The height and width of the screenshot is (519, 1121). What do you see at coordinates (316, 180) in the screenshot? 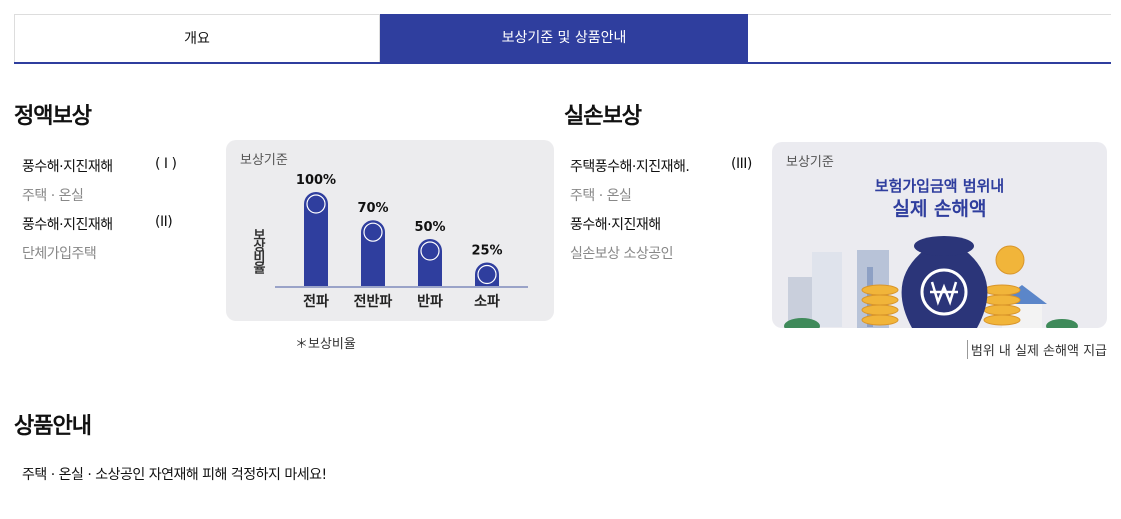
I see `value-label: 100%` at bounding box center [316, 180].